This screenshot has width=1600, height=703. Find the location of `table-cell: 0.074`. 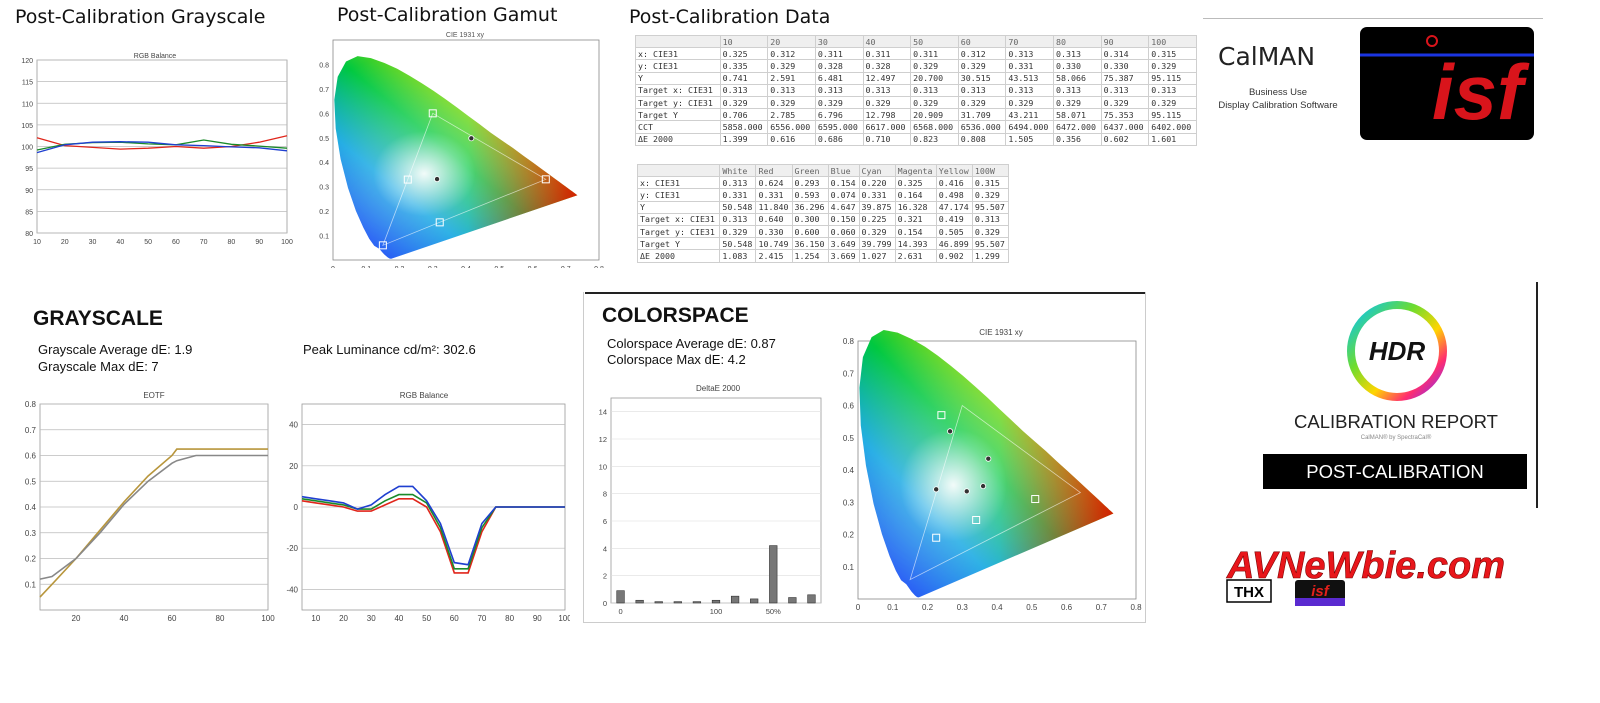

table-cell: 0.074 is located at coordinates (843, 195).